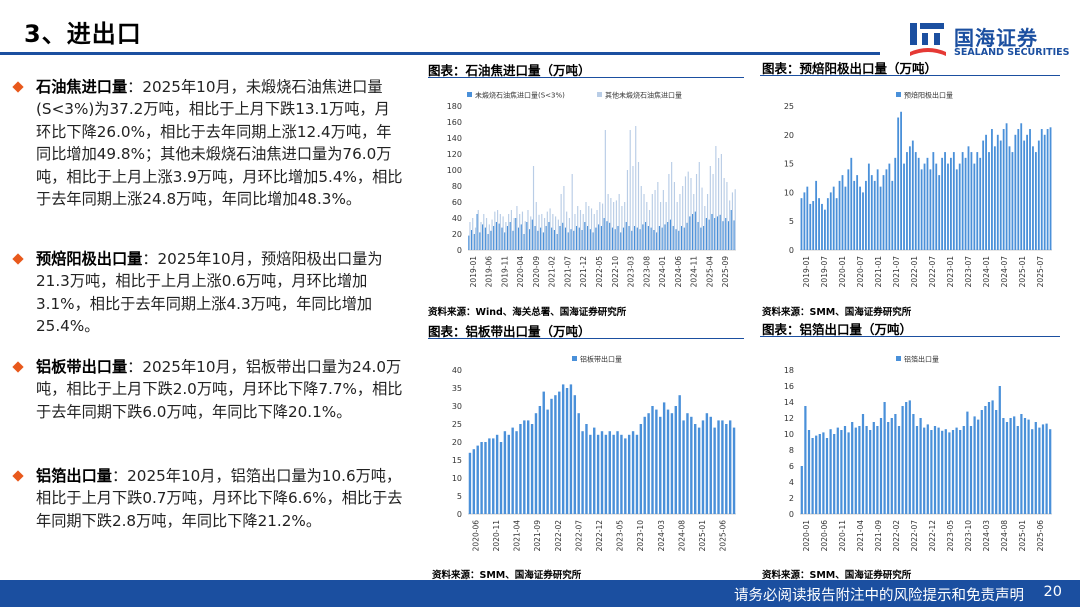 This screenshot has height=607, width=1080. I want to click on legend-label: 未煅烧石油焦进口量(S<3%), so click(520, 95).